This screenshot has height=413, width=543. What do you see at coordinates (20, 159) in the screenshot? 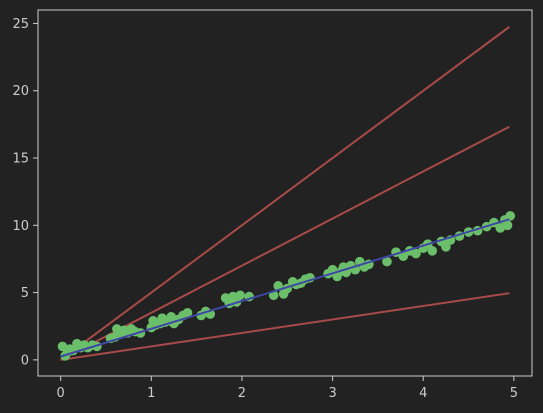
I see `y-tick-label: 15` at bounding box center [20, 159].